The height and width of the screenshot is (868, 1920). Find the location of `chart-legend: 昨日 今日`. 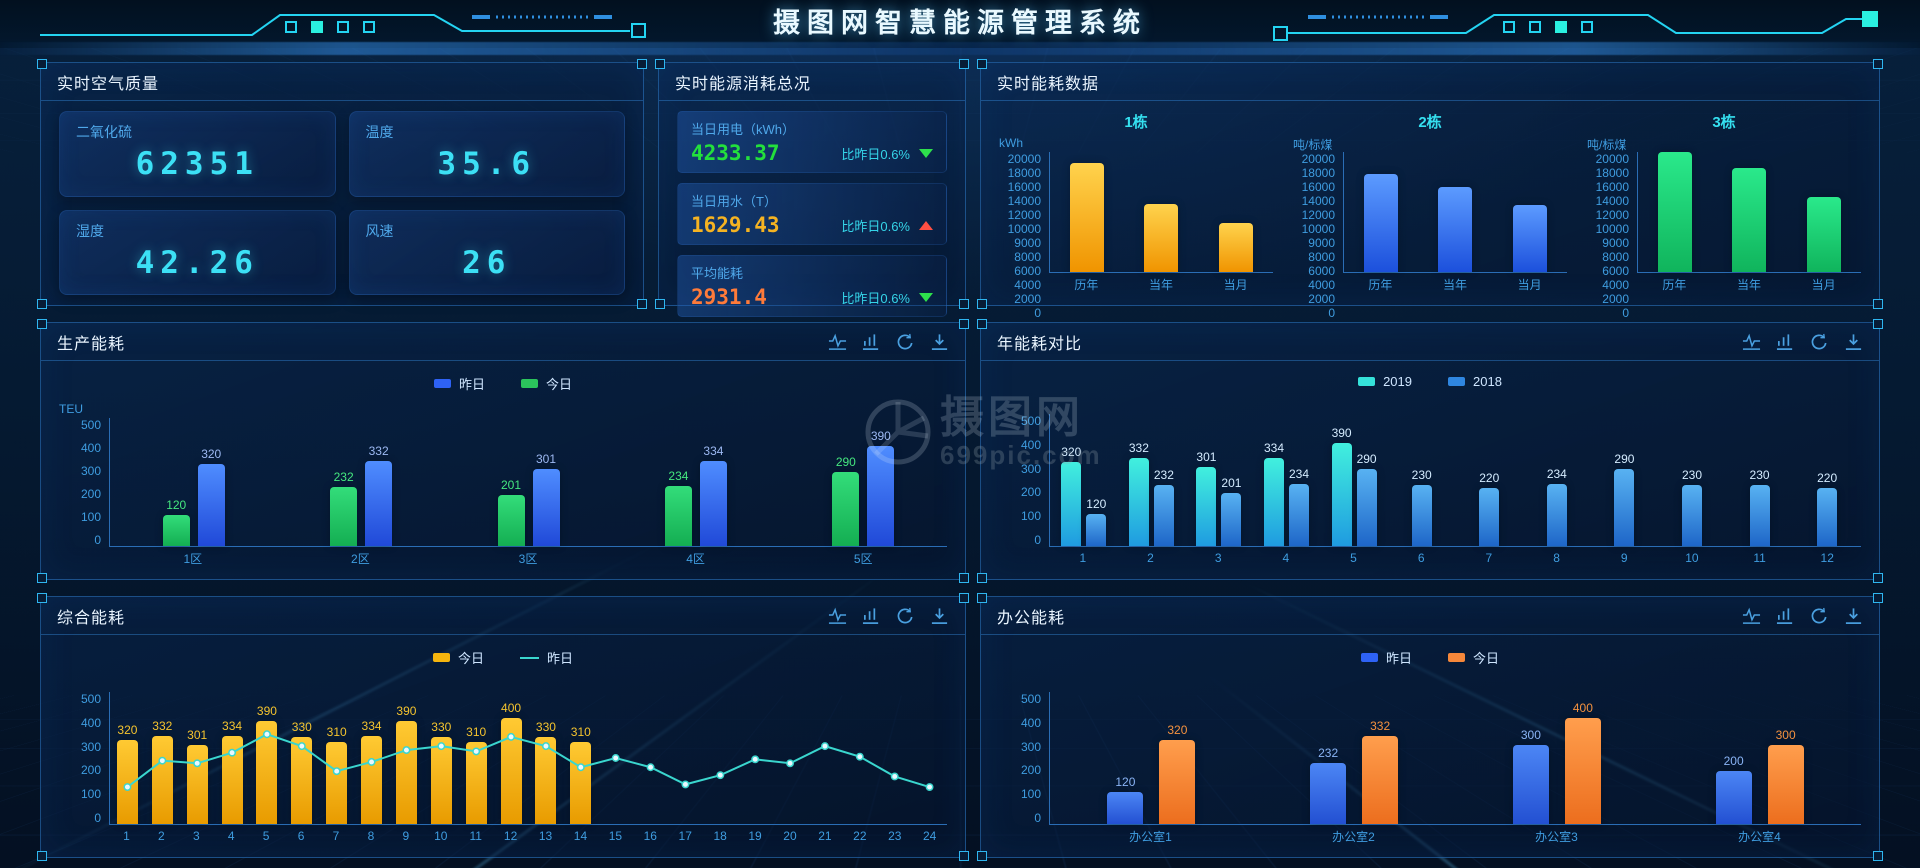

chart-legend: 昨日 今日 is located at coordinates (1430, 660).